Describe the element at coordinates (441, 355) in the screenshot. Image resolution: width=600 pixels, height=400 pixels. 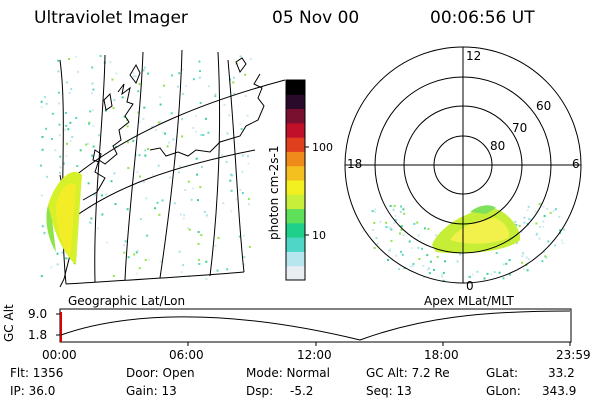
I see `alt-xtick-1800: 18:00` at that location.